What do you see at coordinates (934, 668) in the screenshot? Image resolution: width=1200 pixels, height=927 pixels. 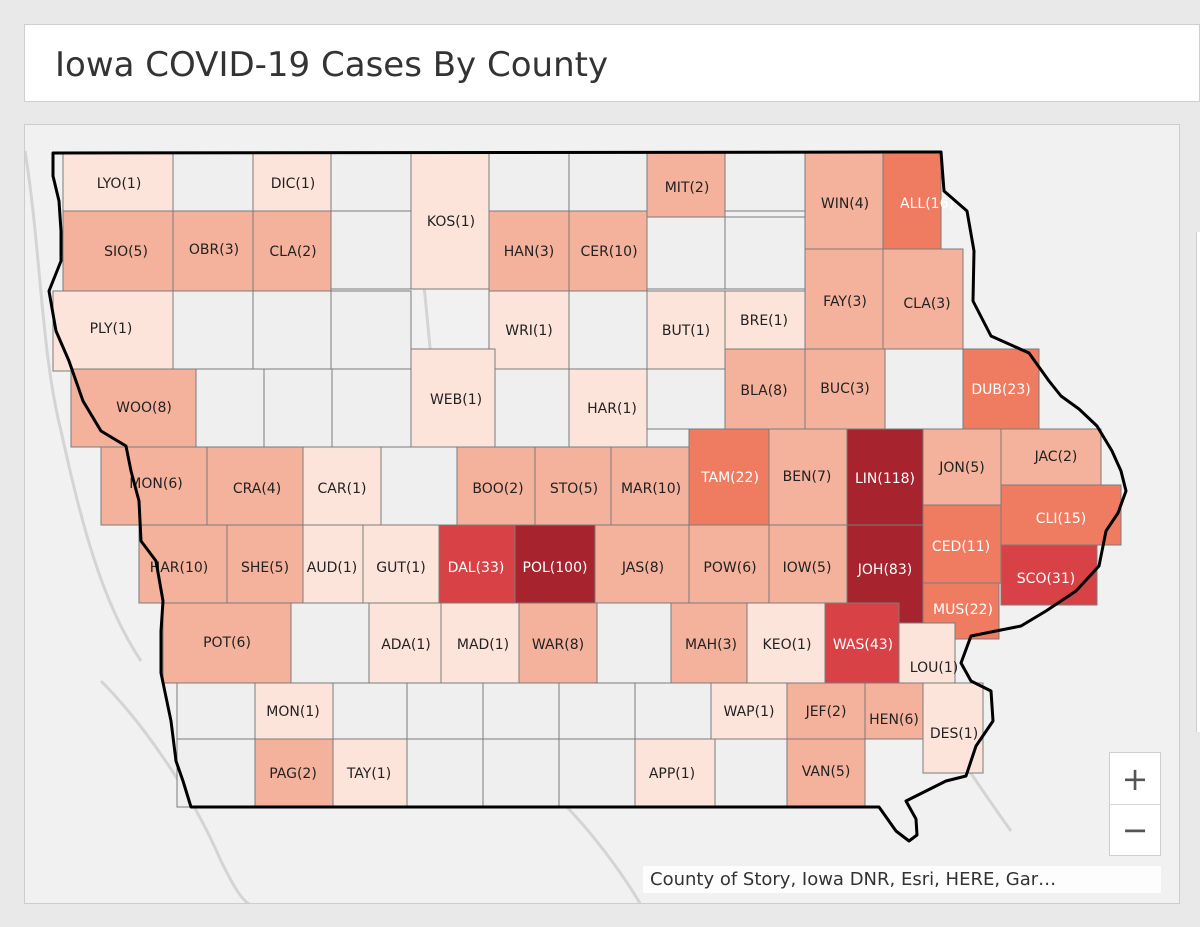 I see `county-label: LOU(1)` at bounding box center [934, 668].